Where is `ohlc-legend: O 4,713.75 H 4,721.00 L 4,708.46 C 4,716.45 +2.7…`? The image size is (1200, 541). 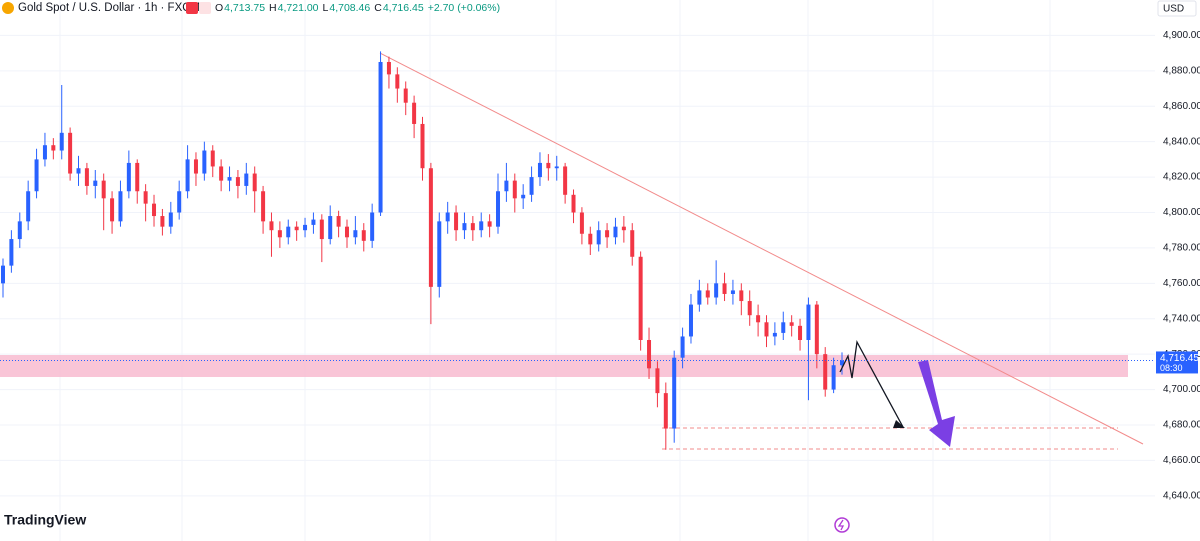 ohlc-legend: O 4,713.75 H 4,721.00 L 4,708.46 C 4,716.45 +2.7… is located at coordinates (357, 8).